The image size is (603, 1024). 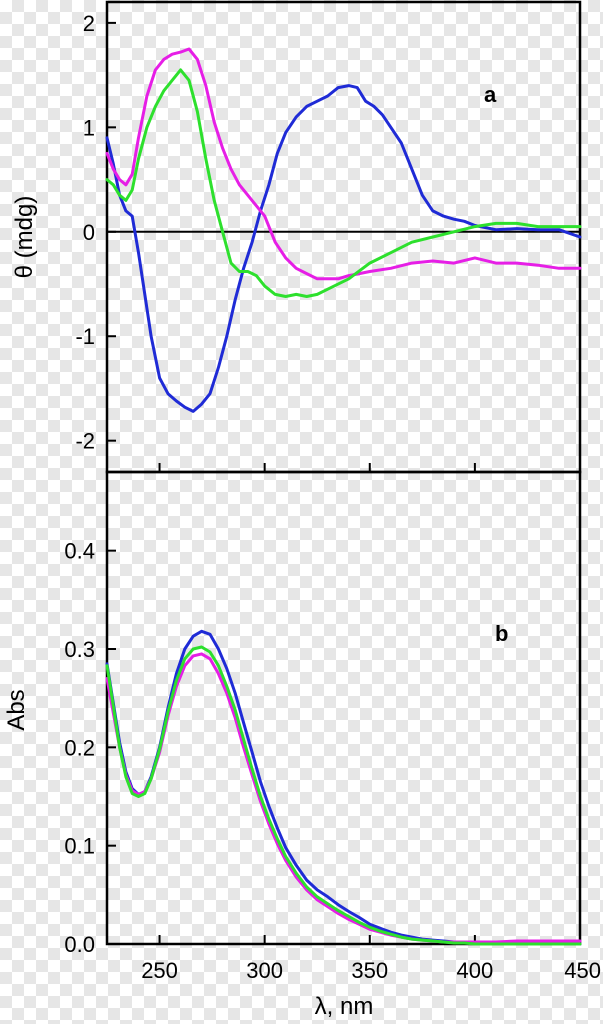 I want to click on panel-a-y-tick-label: -2, so click(x=85, y=441).